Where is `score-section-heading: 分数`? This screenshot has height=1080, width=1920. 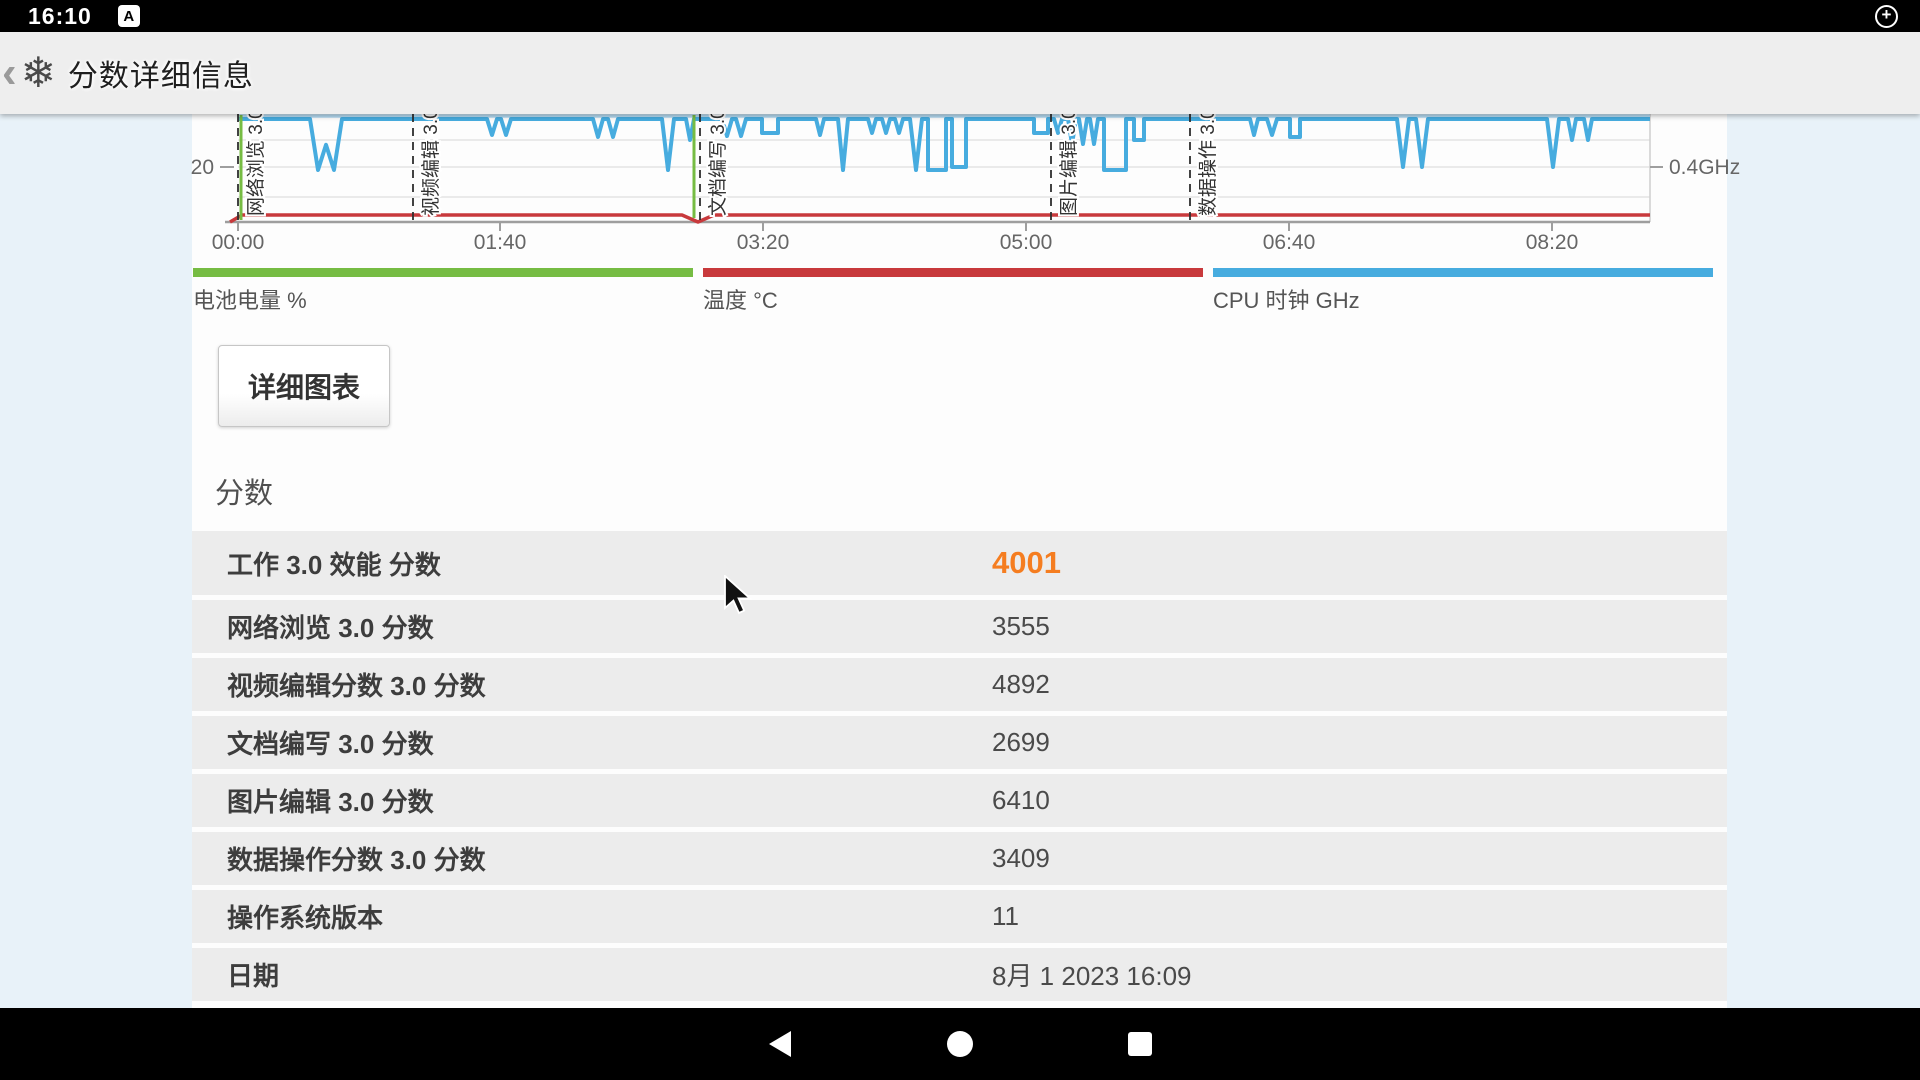
score-section-heading: 分数 is located at coordinates (244, 494).